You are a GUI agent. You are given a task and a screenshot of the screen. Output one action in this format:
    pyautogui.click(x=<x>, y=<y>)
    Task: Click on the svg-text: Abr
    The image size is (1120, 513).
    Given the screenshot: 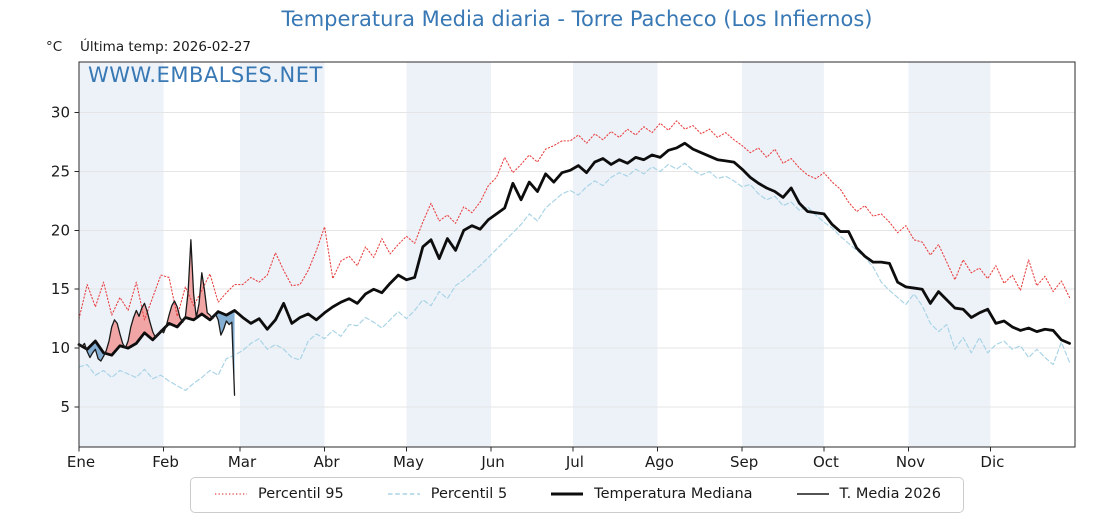 What is the action you would take?
    pyautogui.click(x=327, y=462)
    